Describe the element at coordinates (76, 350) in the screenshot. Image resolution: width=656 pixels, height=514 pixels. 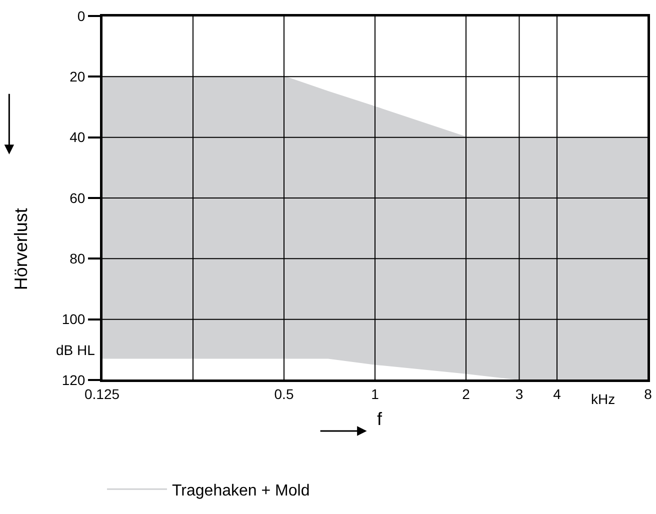
I see `text: dB HL` at that location.